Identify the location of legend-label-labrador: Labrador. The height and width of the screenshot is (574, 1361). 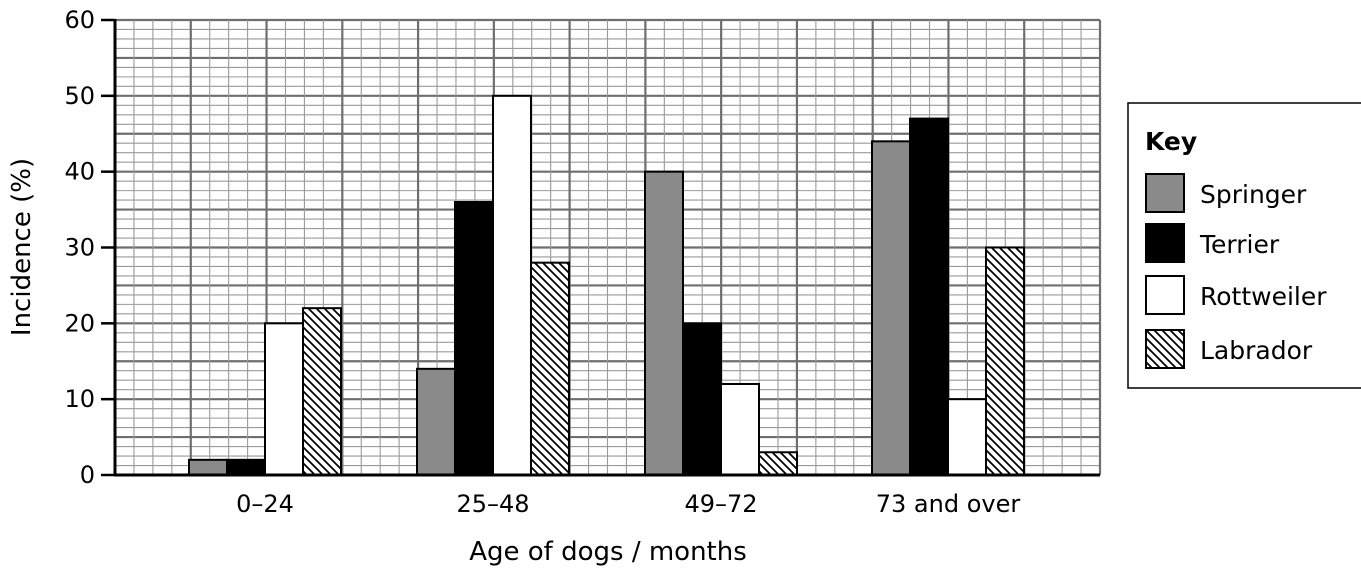
(1256, 350).